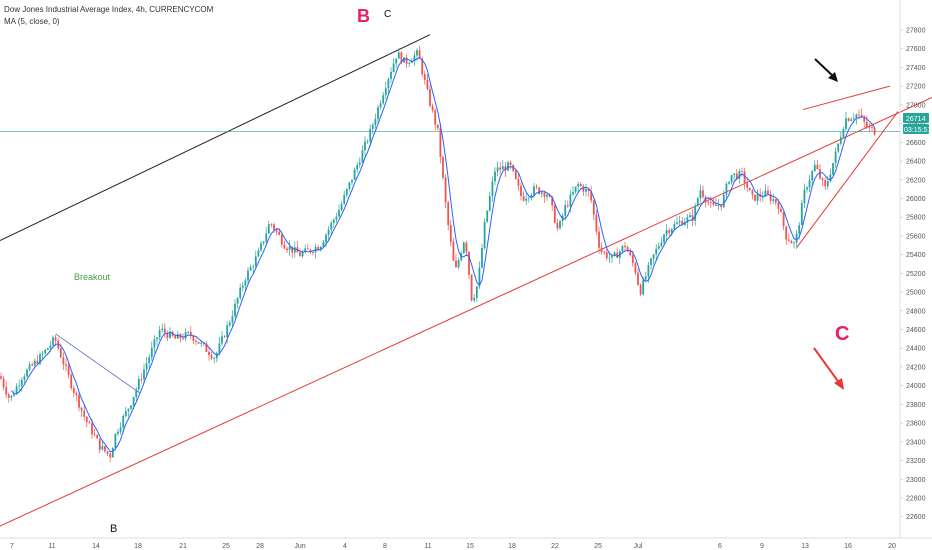  Describe the element at coordinates (916, 236) in the screenshot. I see `y-tick-label: 25600` at that location.